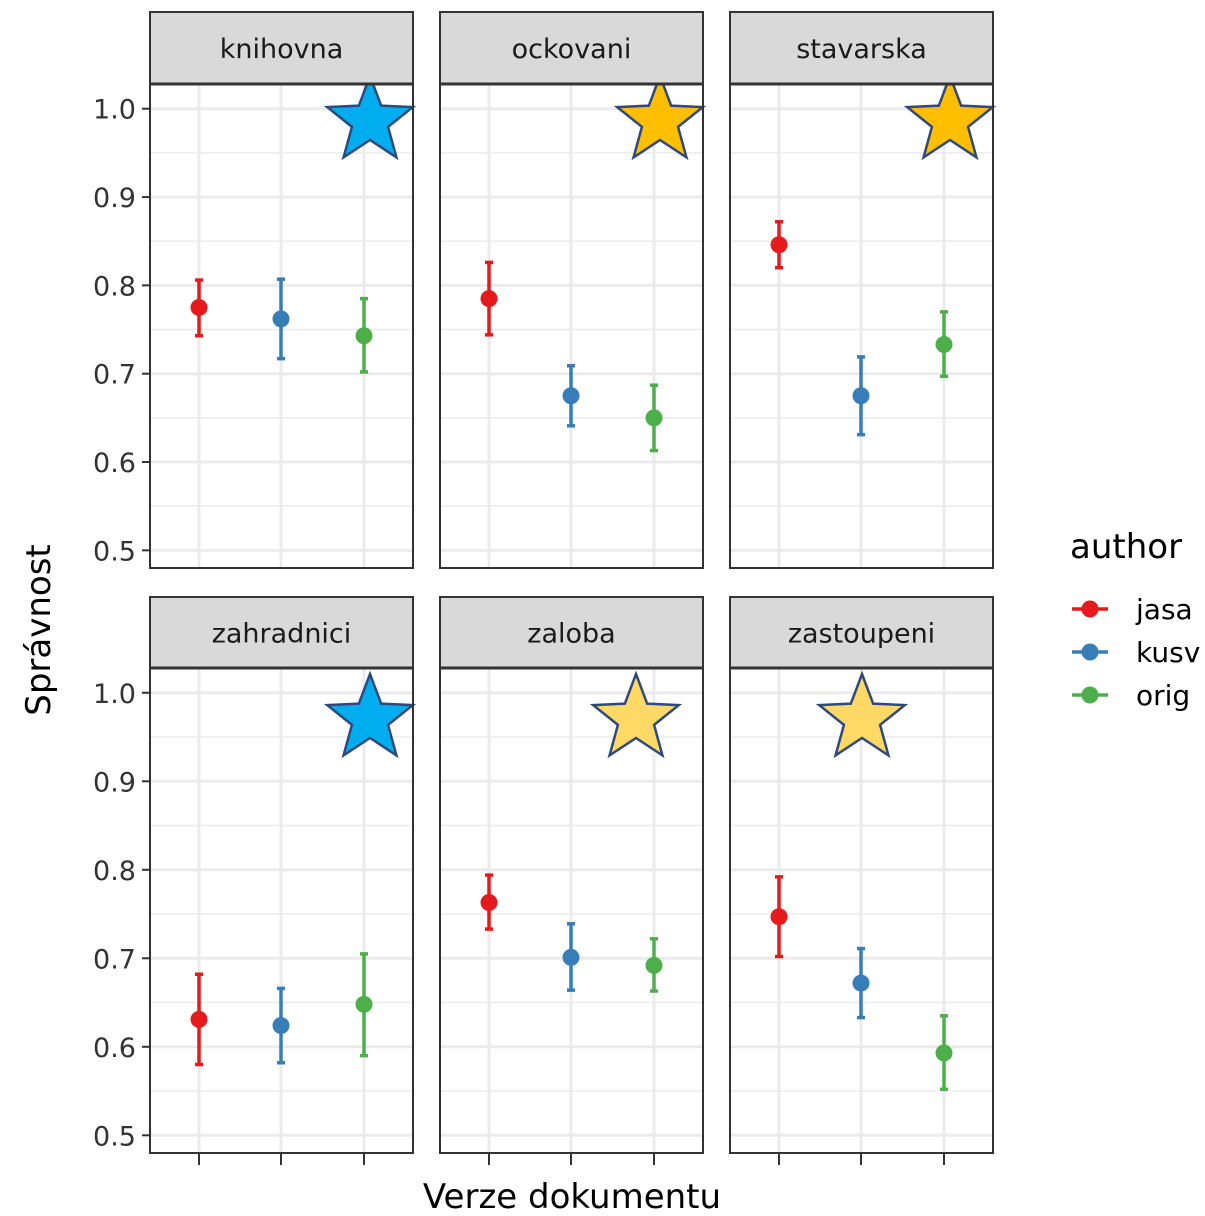 The width and height of the screenshot is (1205, 1216). I want to click on point-knihovna-orig, so click(364, 335).